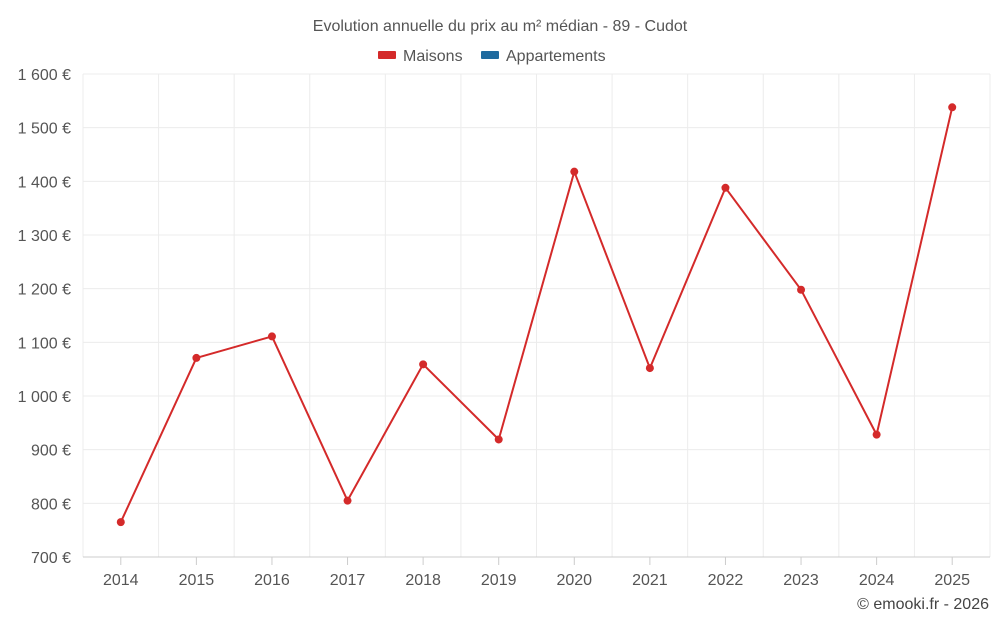  I want to click on x-tick-label: 2023, so click(801, 580).